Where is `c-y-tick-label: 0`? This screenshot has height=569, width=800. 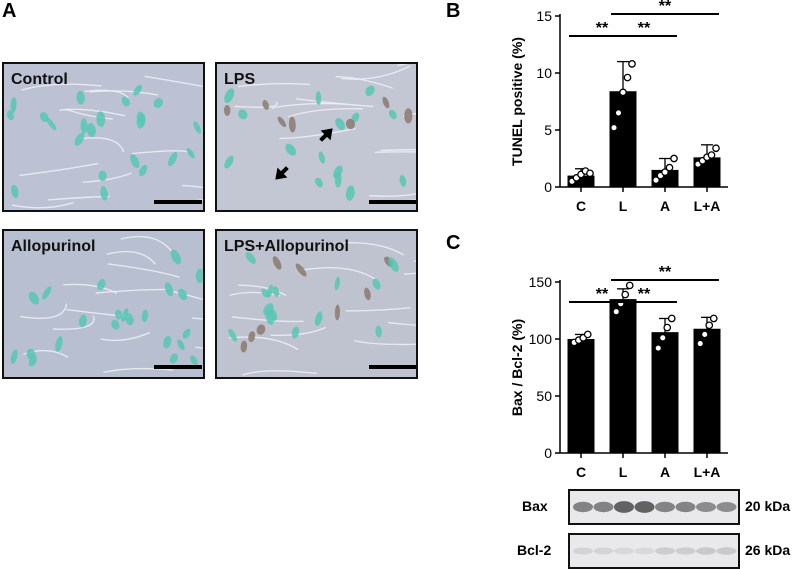 c-y-tick-label: 0 is located at coordinates (548, 453).